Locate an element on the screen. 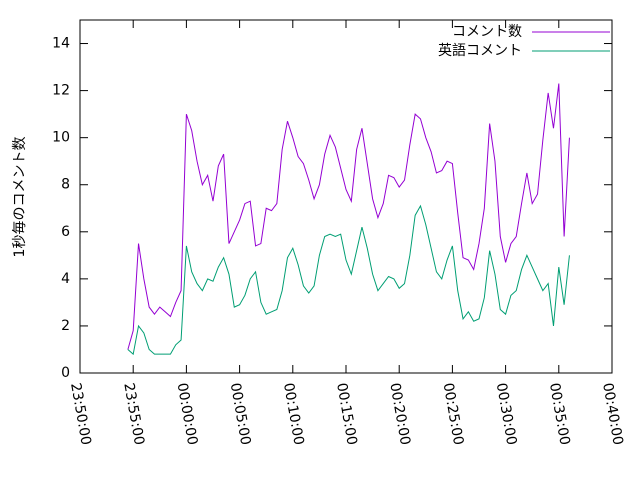 The image size is (640, 480). x-tick-label: 00:20:00 is located at coordinates (399, 414).